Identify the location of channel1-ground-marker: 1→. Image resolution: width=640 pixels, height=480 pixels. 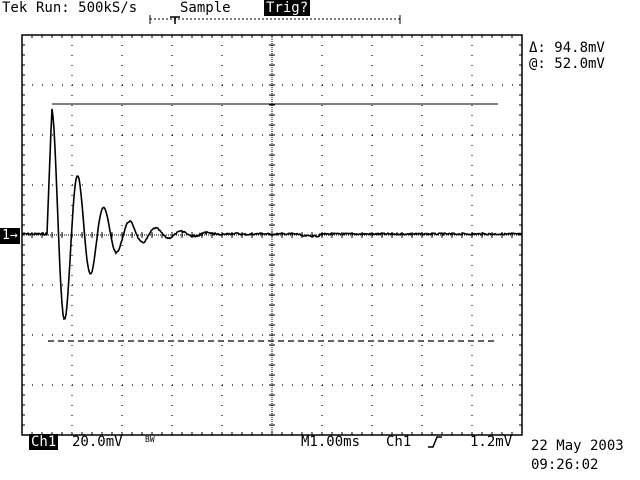
(10, 236).